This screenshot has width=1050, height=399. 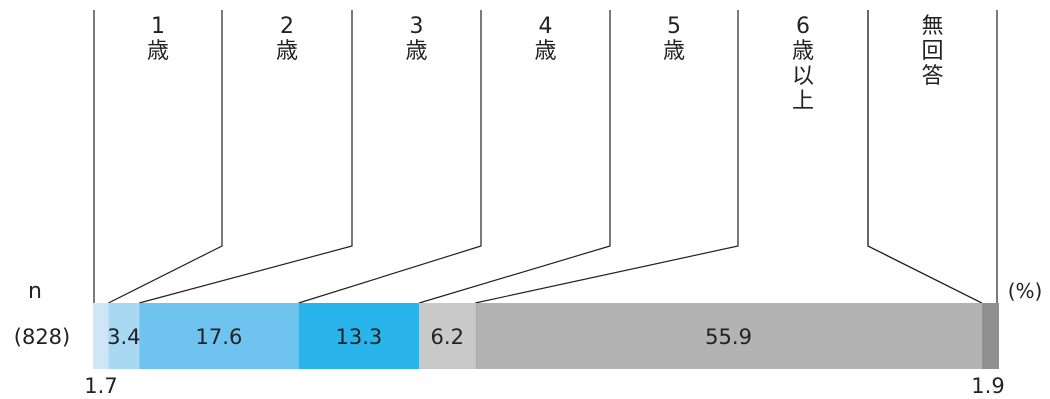 I want to click on category-header-7: 無回答, so click(x=932, y=51).